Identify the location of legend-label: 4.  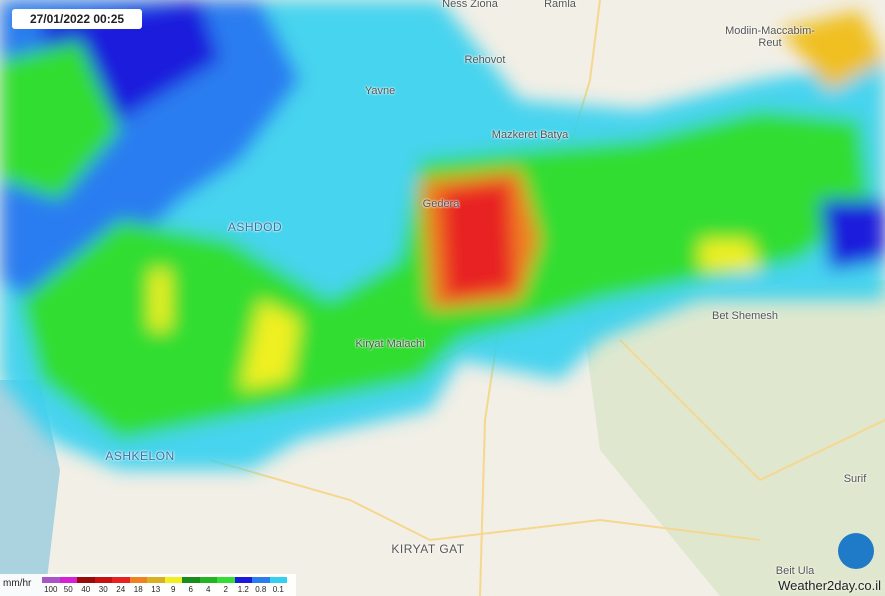
(208, 589).